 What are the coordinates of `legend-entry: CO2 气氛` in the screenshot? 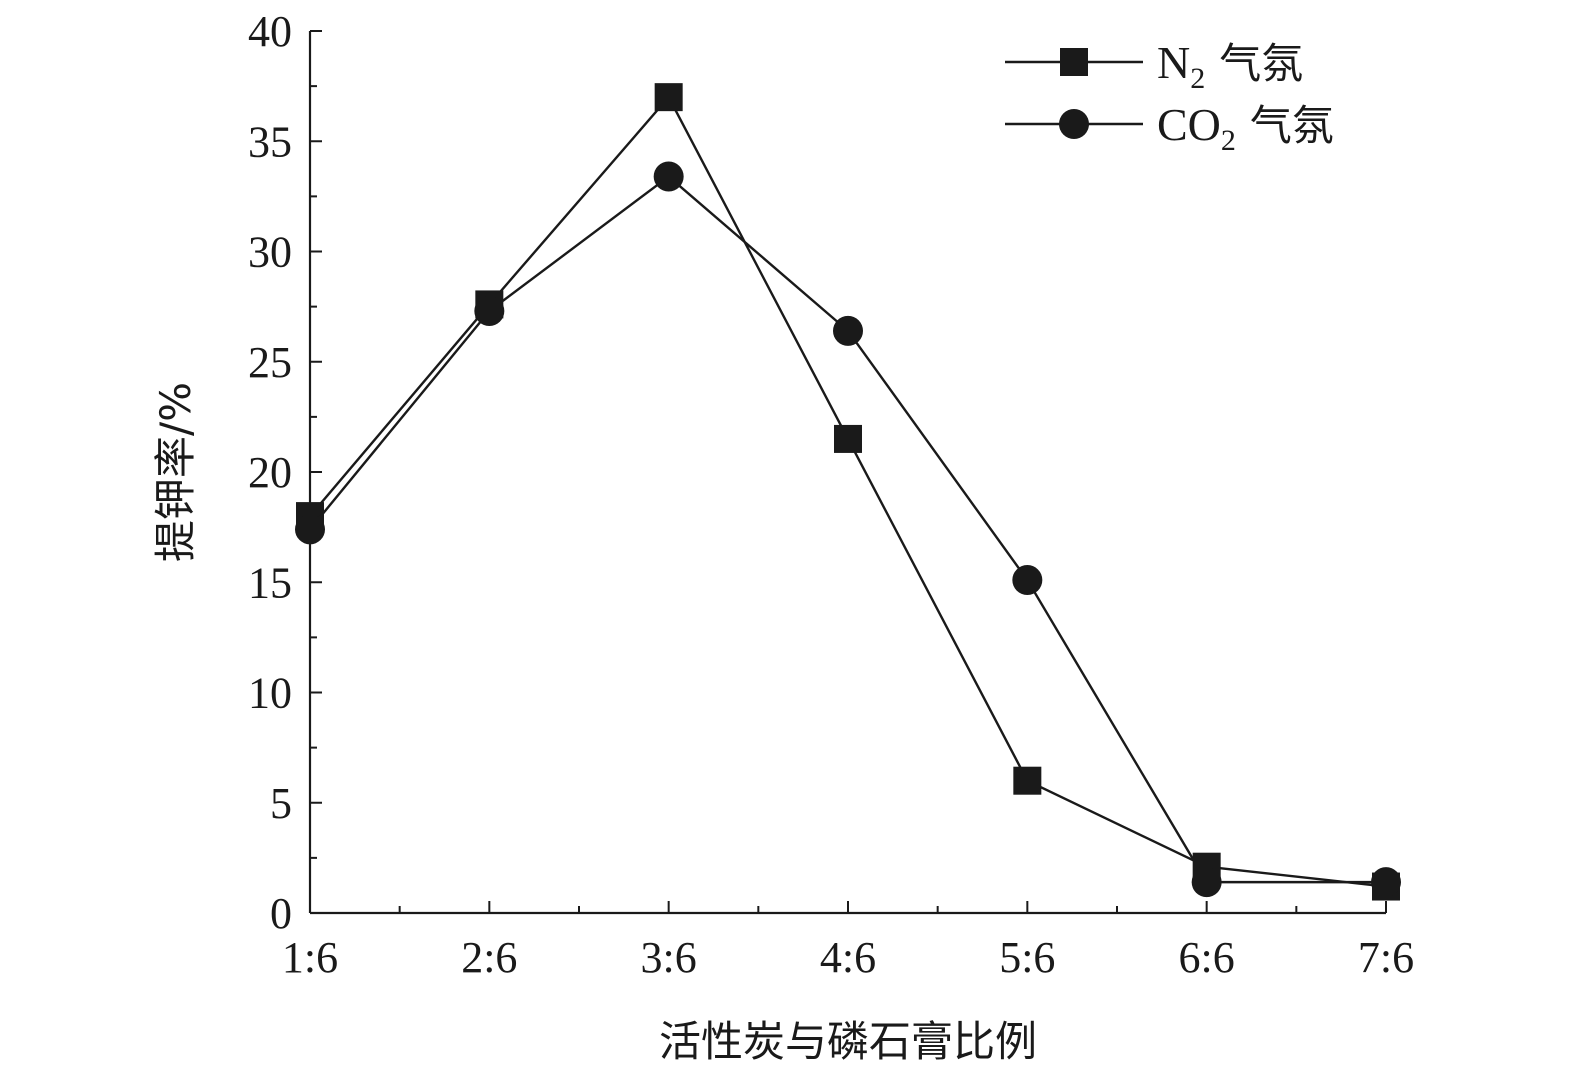 It's located at (1169, 128).